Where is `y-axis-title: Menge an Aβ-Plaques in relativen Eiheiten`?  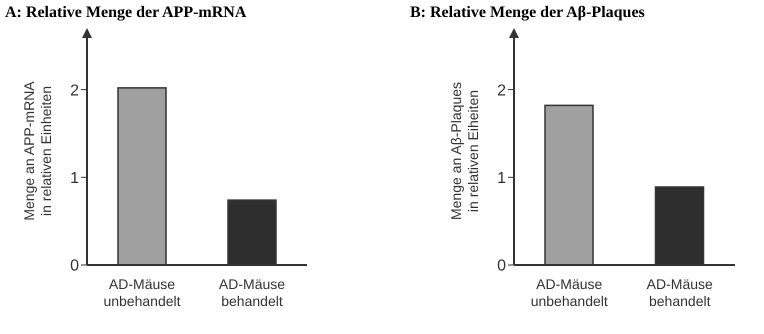 y-axis-title: Menge an Aβ-Plaques in relativen Eiheiten is located at coordinates (464, 151).